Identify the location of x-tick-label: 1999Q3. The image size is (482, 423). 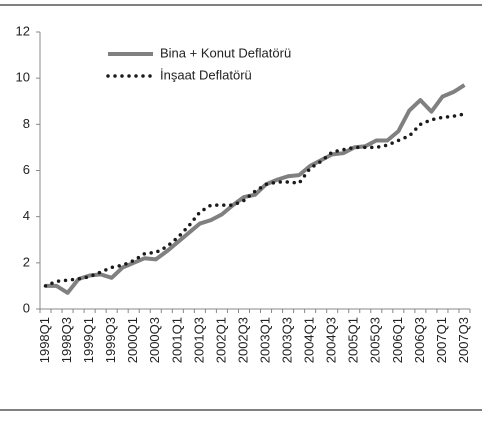
(110, 340).